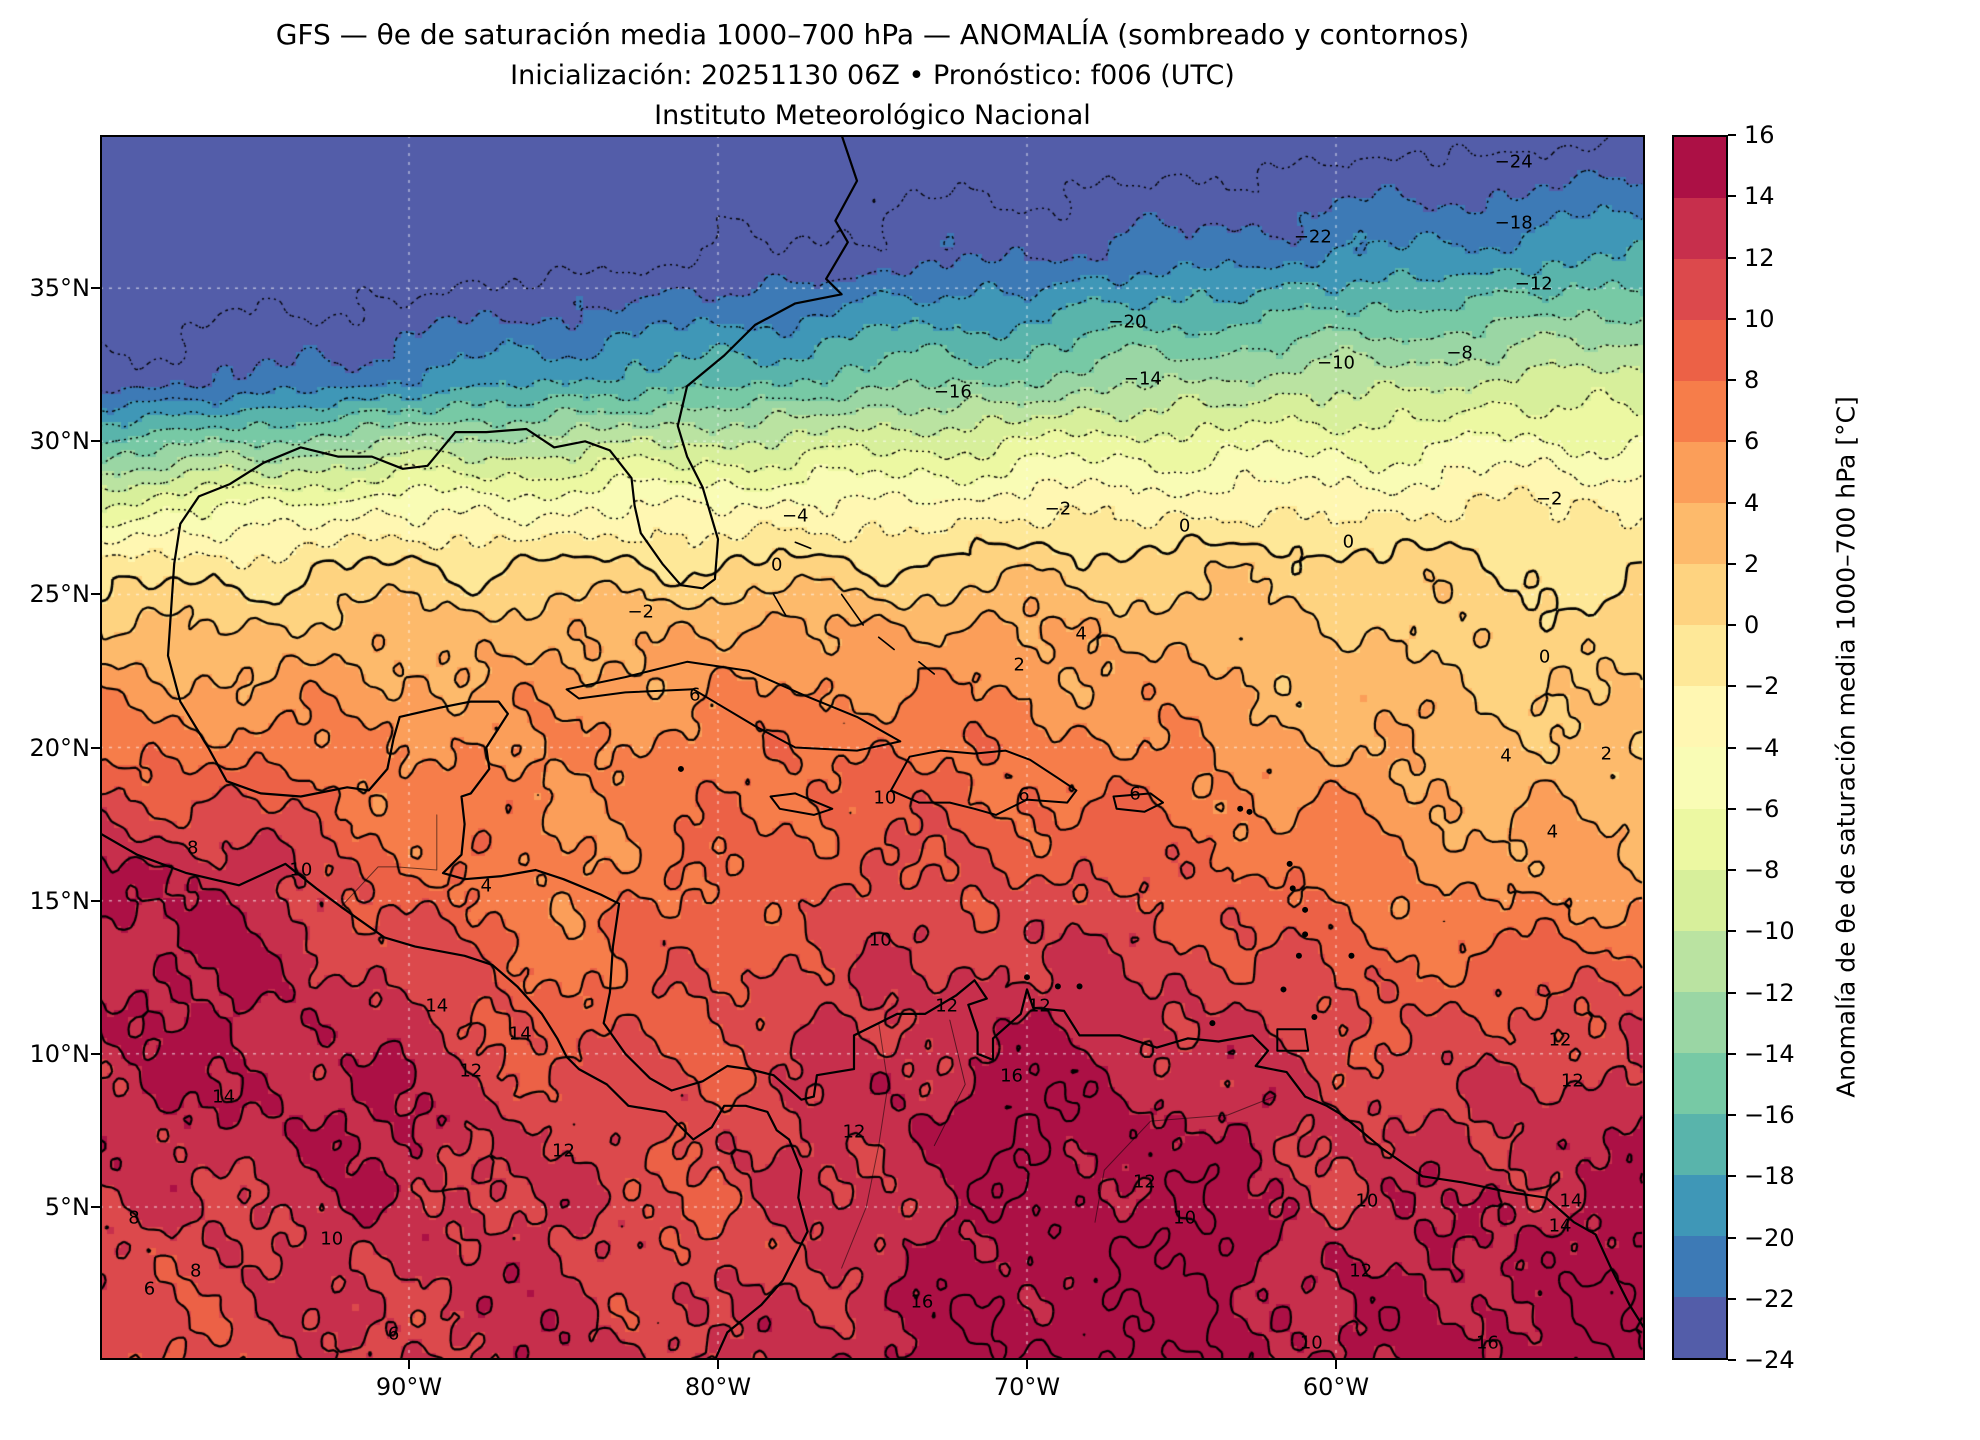 This screenshot has width=1980, height=1440. I want to click on lat-tick-label: 35°N, so click(60, 288).